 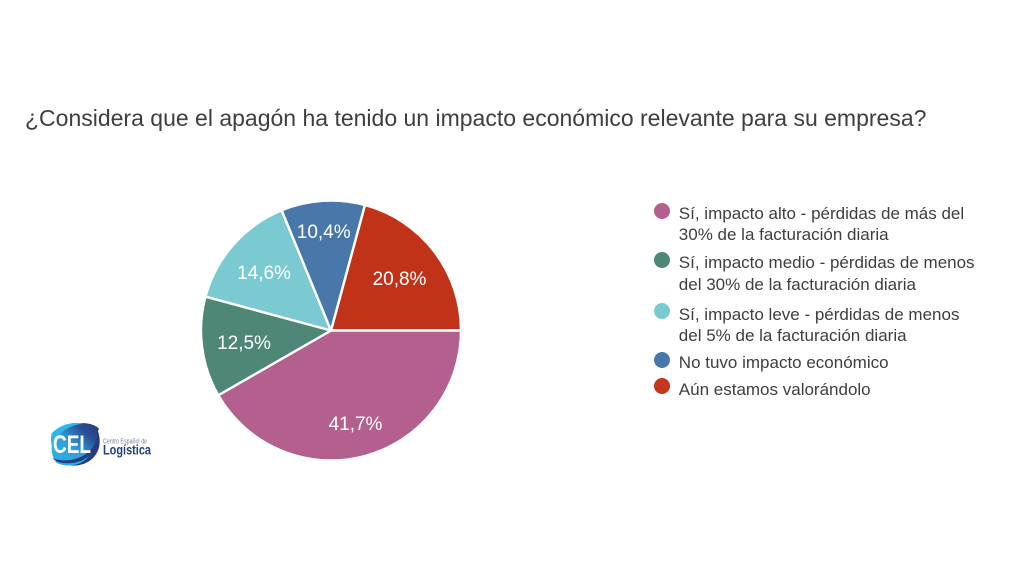 What do you see at coordinates (125, 442) in the screenshot?
I see `svg-text: Centro Español de` at bounding box center [125, 442].